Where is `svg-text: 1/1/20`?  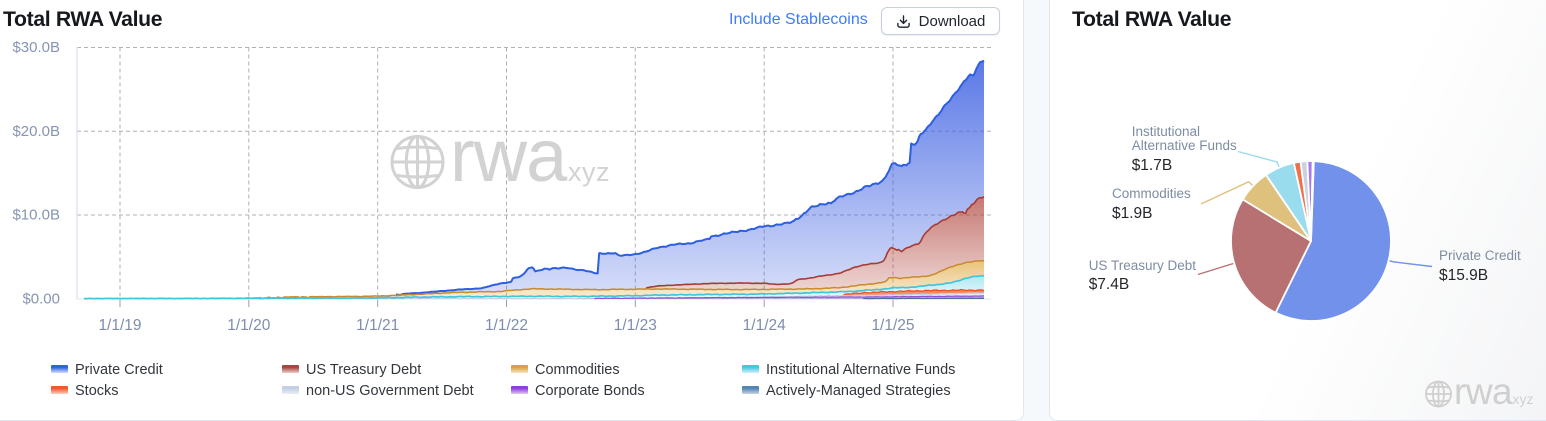 svg-text: 1/1/20 is located at coordinates (248, 325).